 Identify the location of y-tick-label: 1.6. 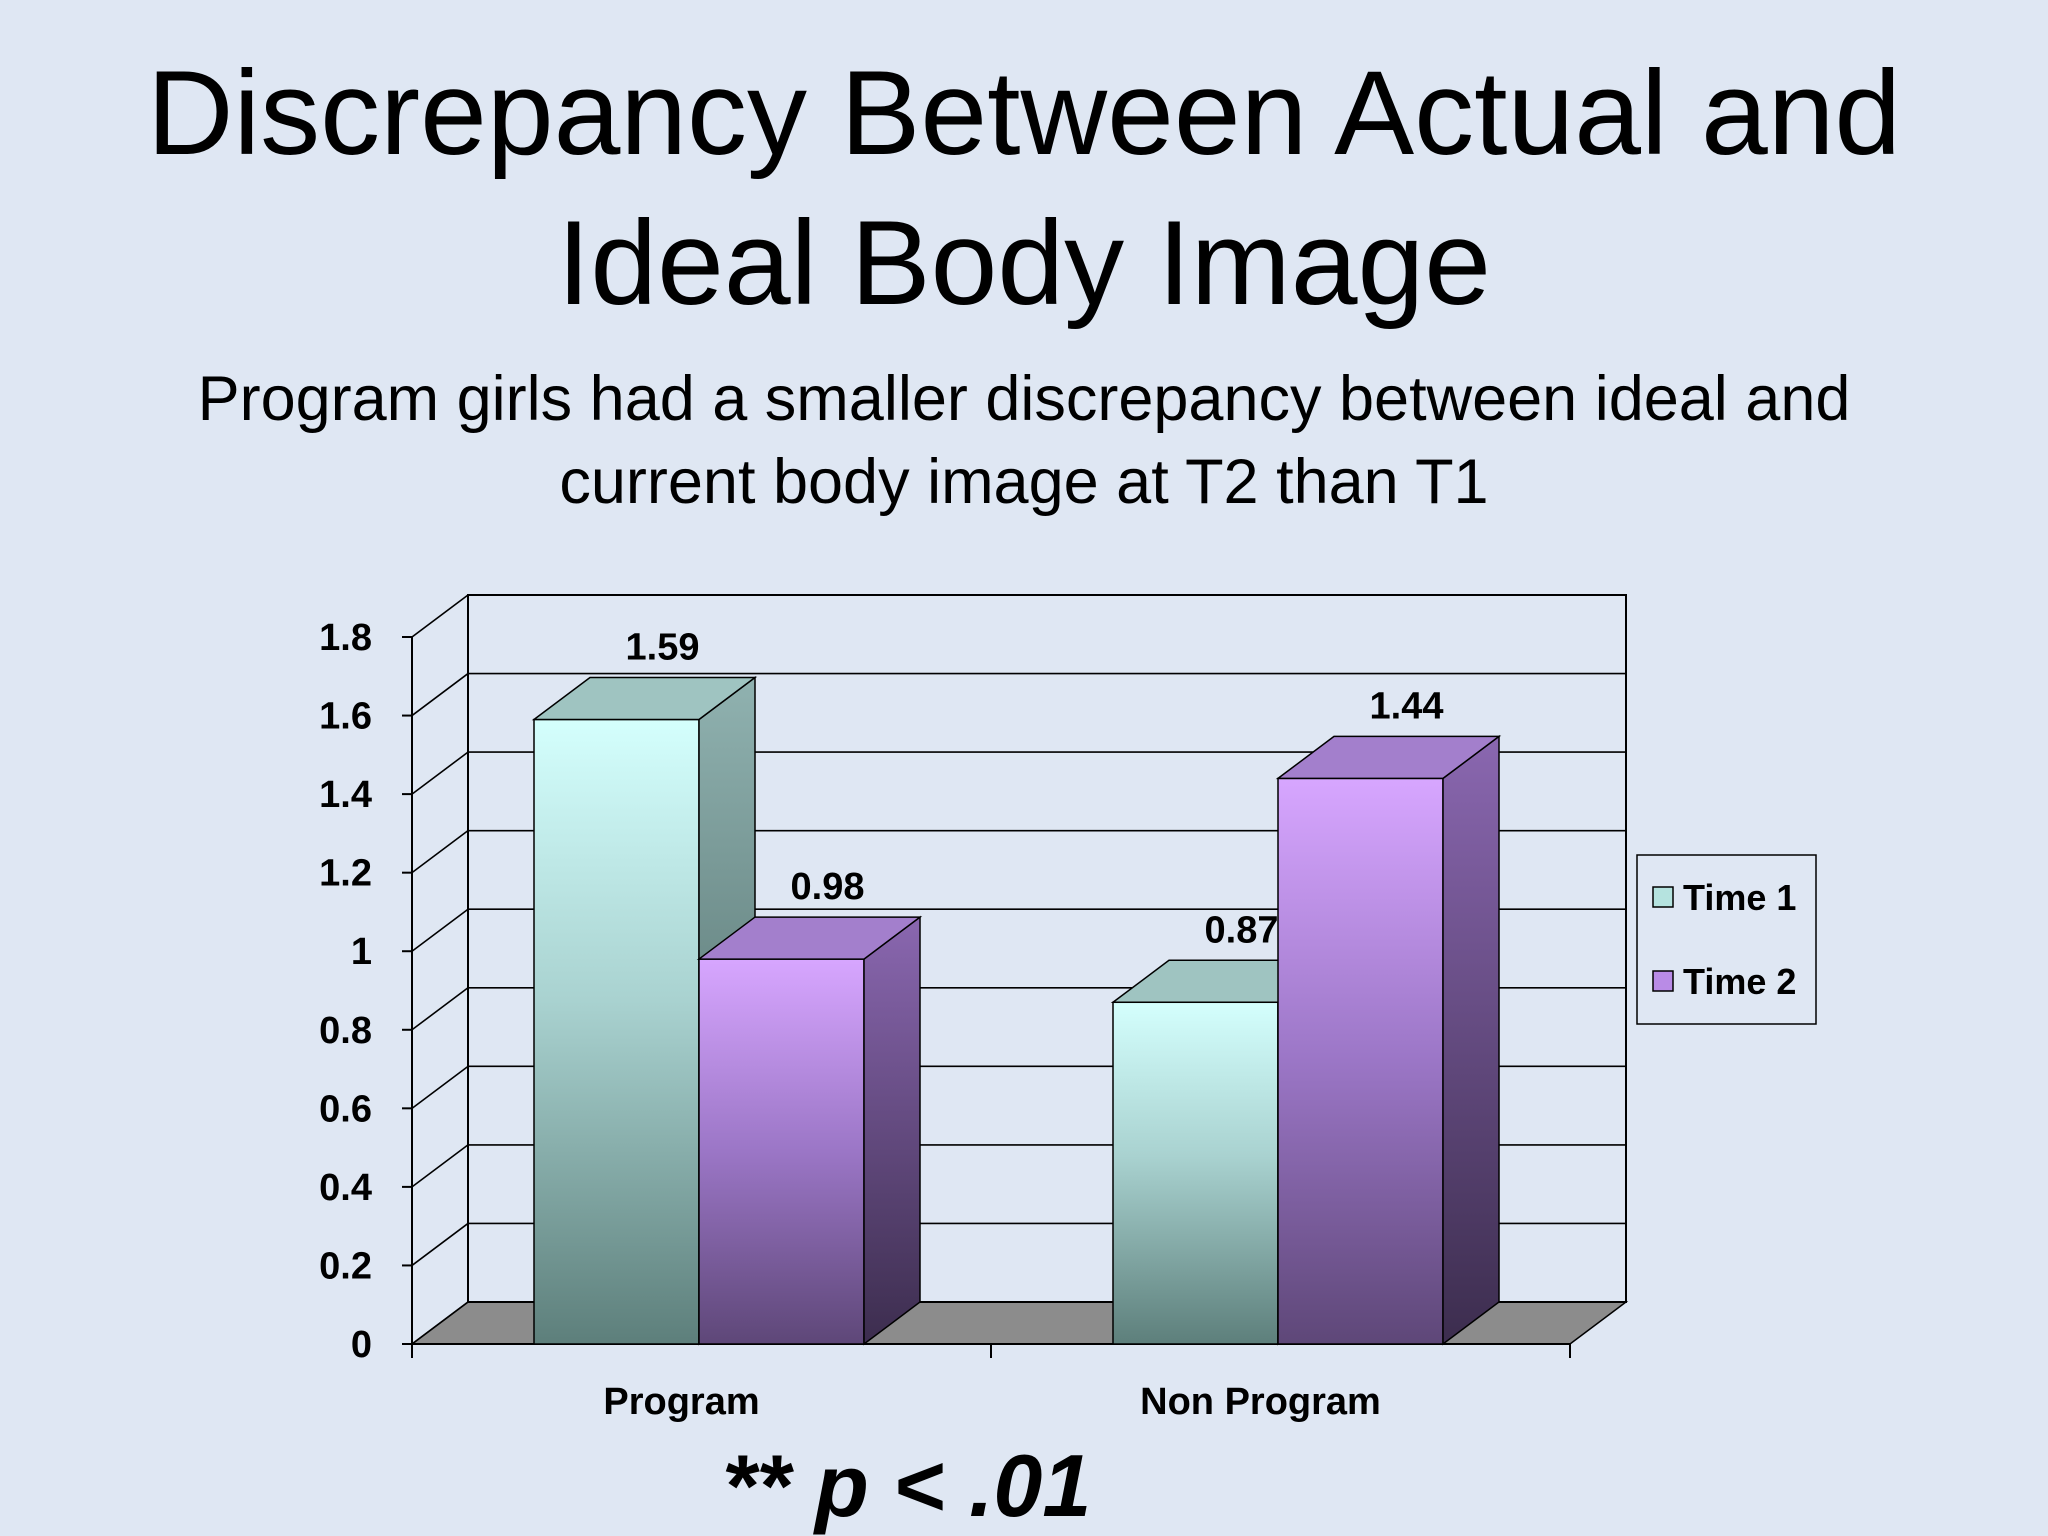
(345, 717).